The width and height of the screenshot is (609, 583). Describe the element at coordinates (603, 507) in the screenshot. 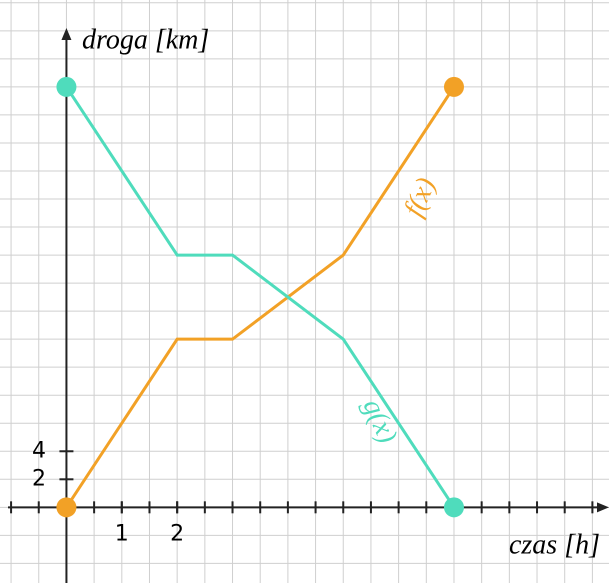

I see `x-axis-arrow` at that location.